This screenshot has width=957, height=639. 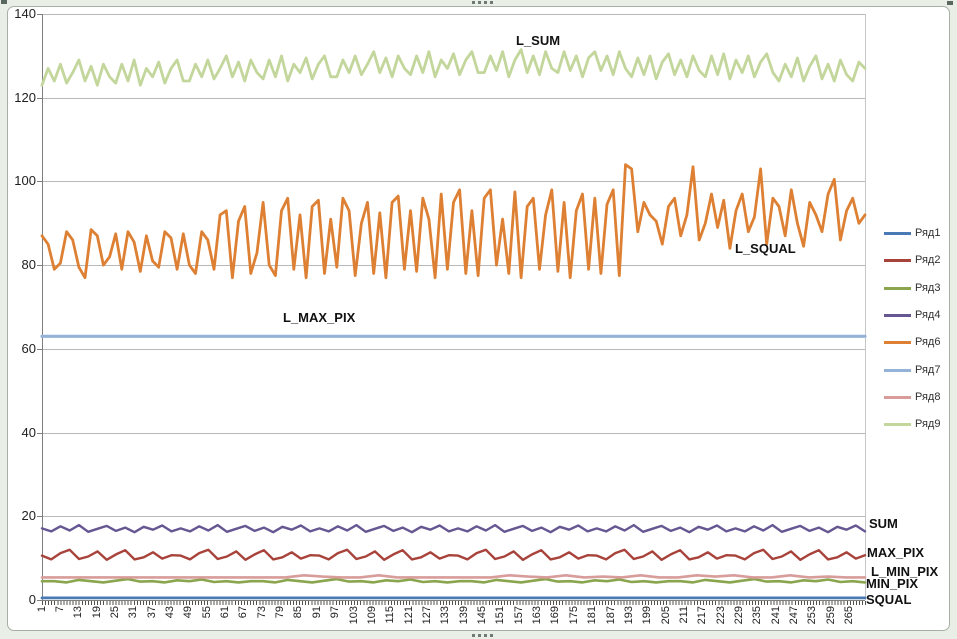 I want to click on x-axis-tick-label: 43, so click(x=169, y=612).